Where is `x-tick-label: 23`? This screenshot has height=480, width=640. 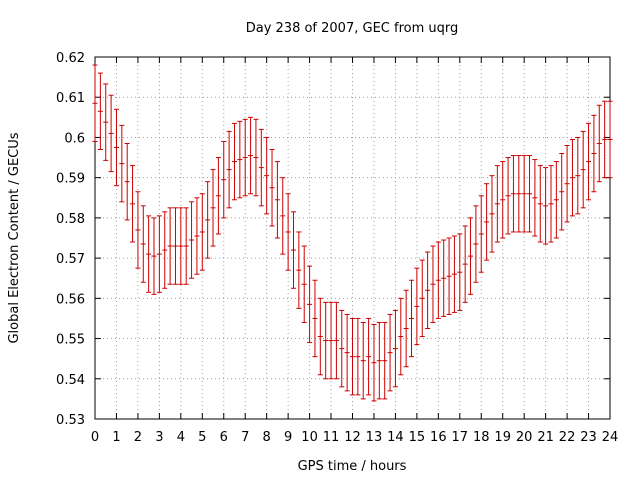
x-tick-label: 23 is located at coordinates (588, 437).